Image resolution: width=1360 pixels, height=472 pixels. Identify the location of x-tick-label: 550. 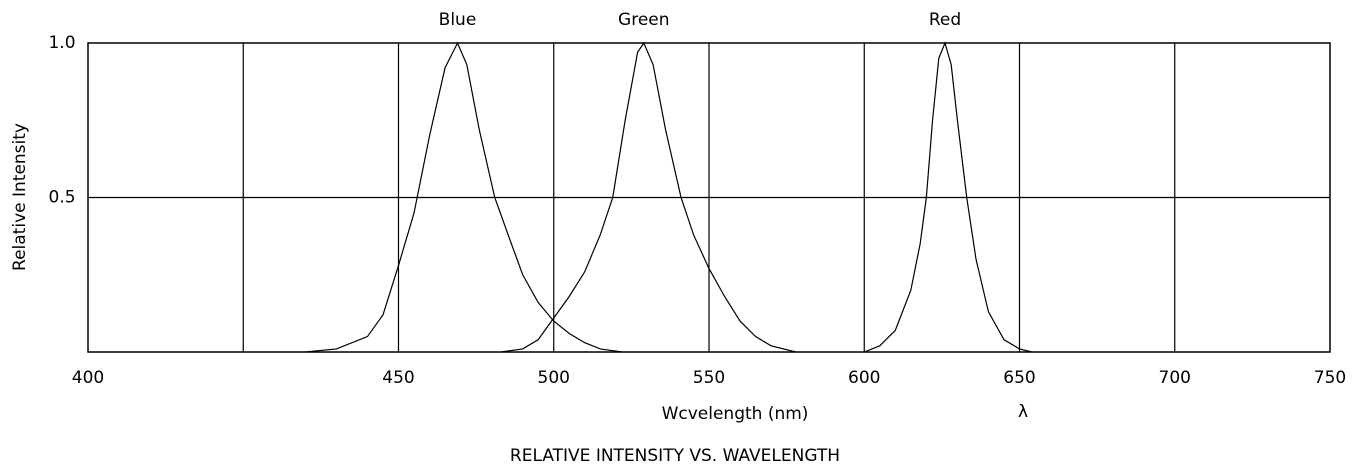
(709, 378).